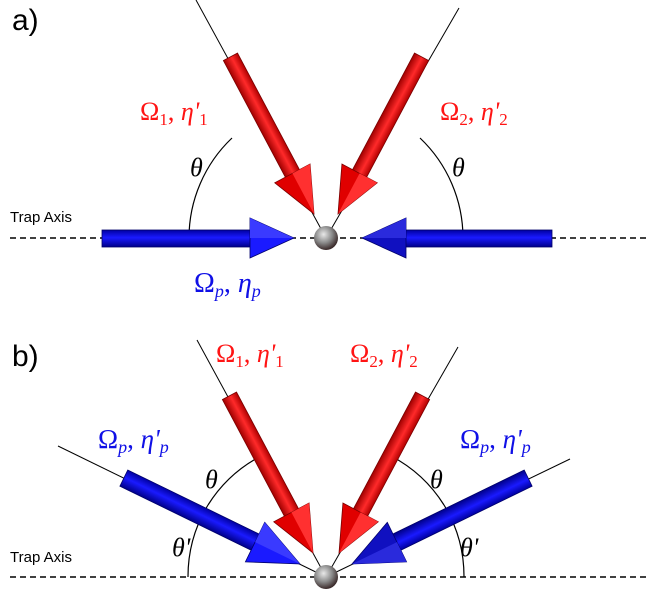 The image size is (660, 598). I want to click on beam2-label: Ω2, η'2, so click(474, 113).